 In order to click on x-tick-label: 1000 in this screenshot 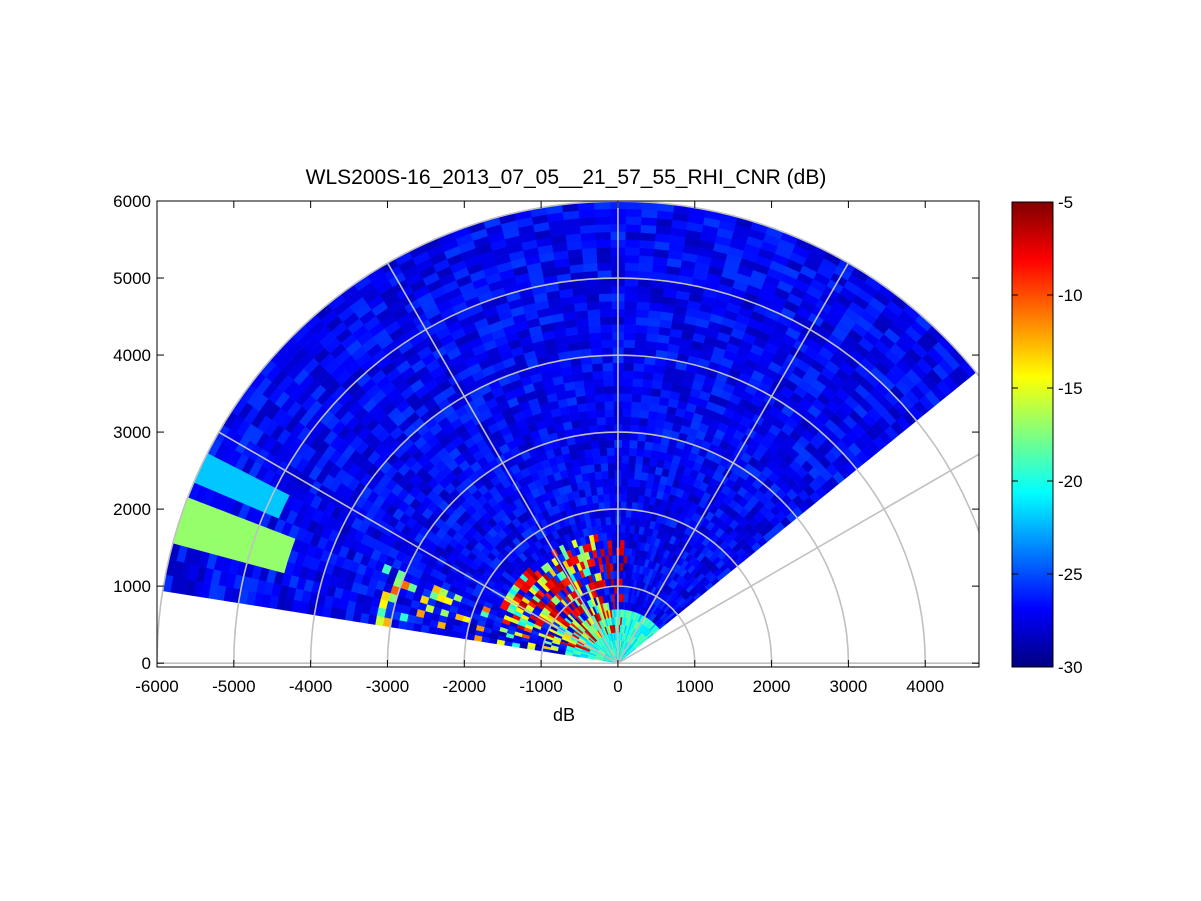, I will do `click(695, 686)`.